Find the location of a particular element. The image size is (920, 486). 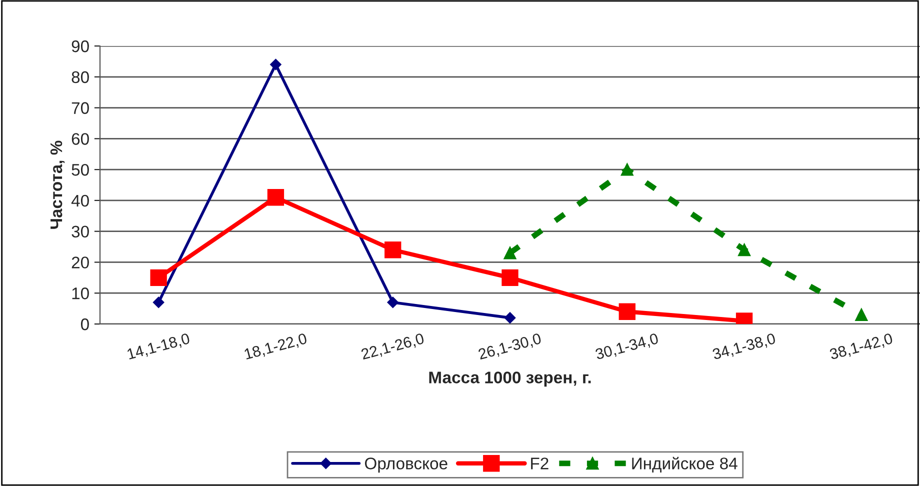

y-tick-label: 10 is located at coordinates (80, 294).